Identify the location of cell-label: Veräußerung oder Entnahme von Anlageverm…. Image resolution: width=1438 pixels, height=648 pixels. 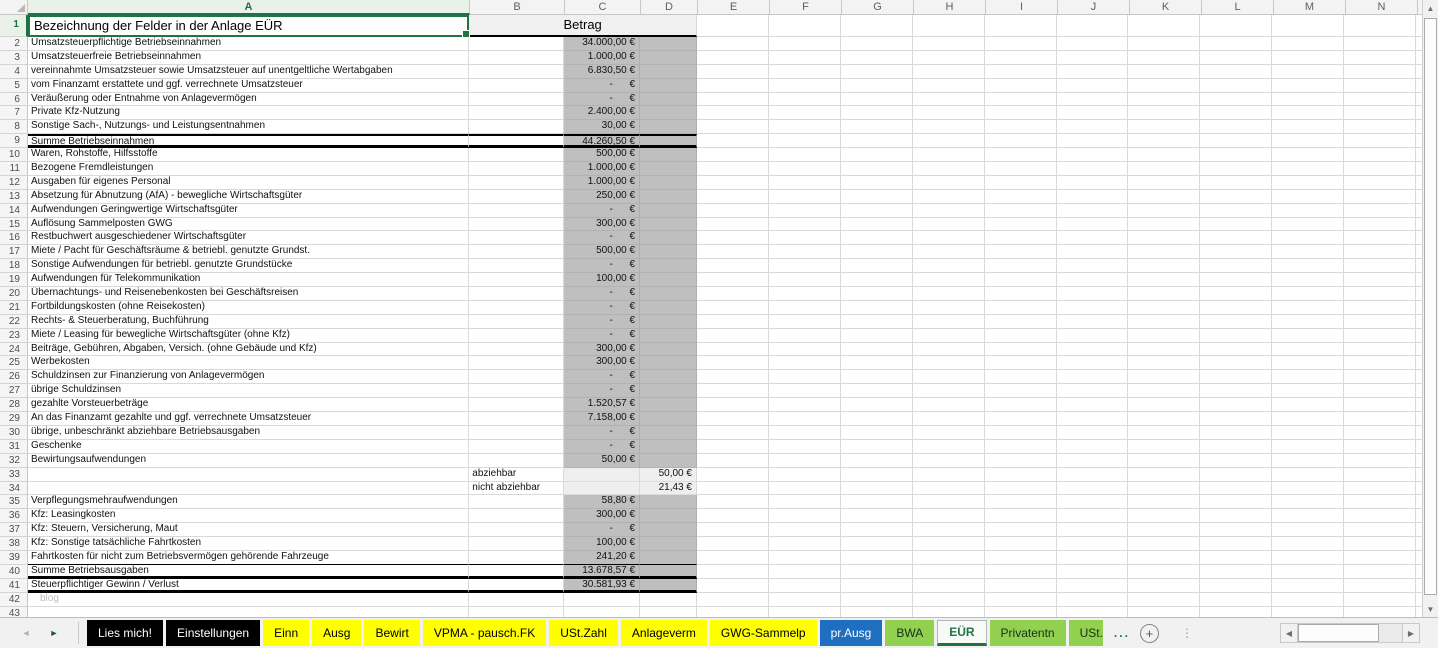
(248, 99).